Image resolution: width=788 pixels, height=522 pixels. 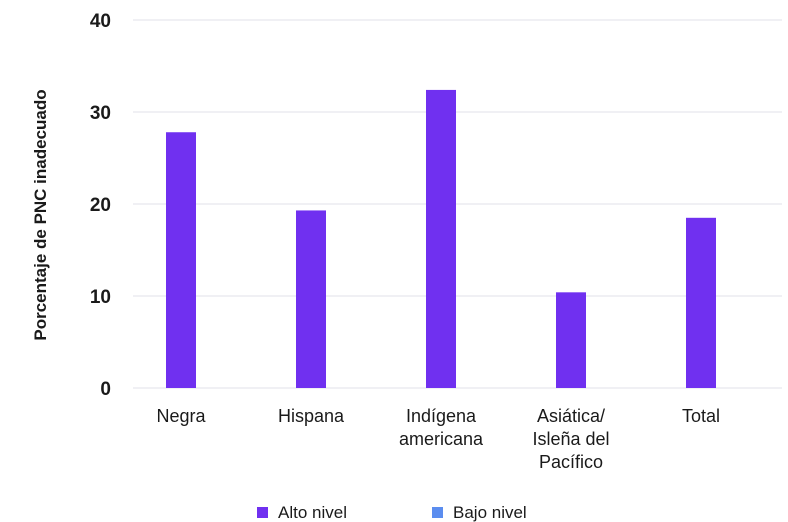 I want to click on y-tick-label: 30, so click(x=100, y=113).